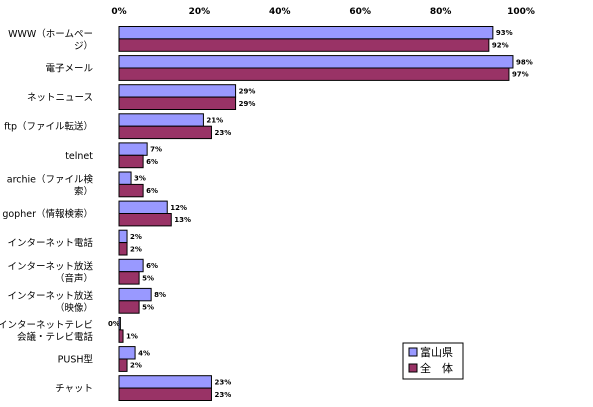  What do you see at coordinates (436, 352) in the screenshot?
I see `legend-label: 富山県` at bounding box center [436, 352].